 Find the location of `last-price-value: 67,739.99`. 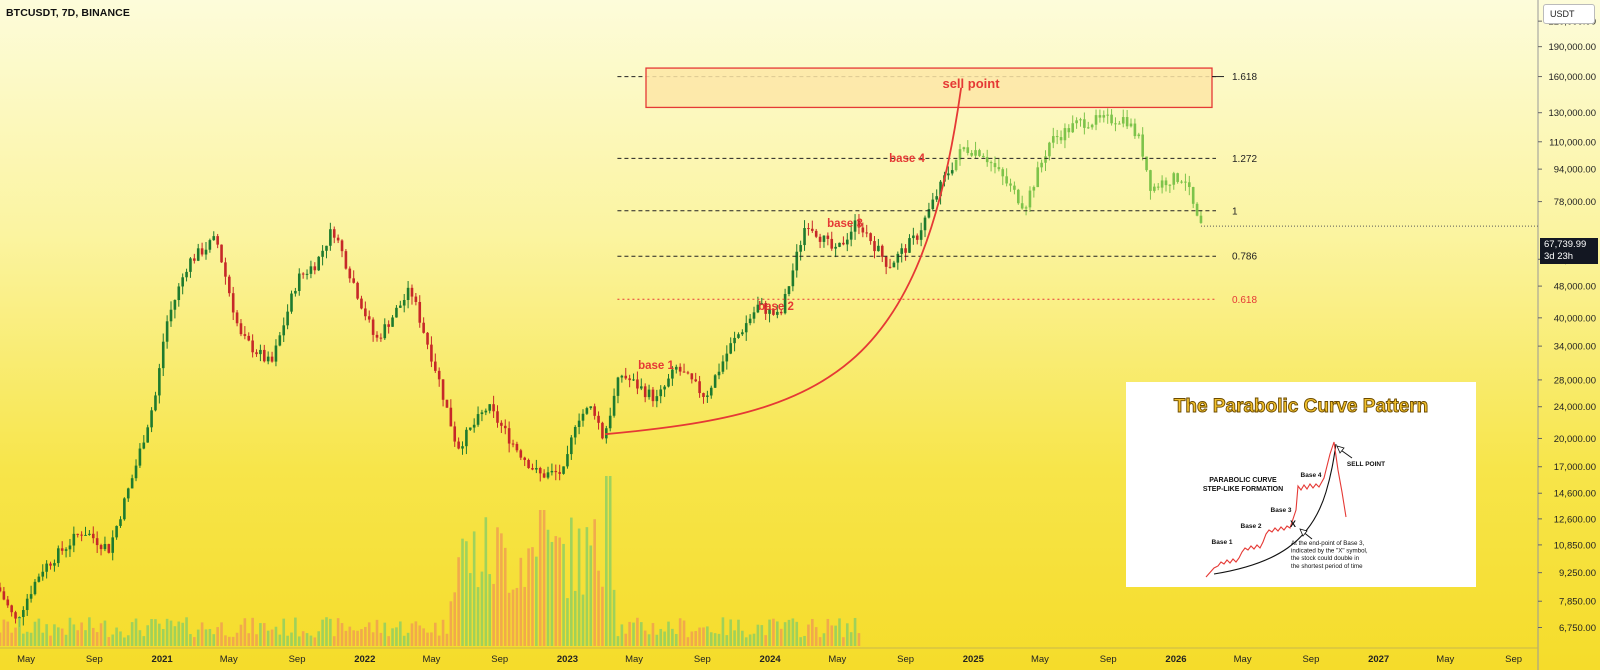

last-price-value: 67,739.99 is located at coordinates (1565, 244).